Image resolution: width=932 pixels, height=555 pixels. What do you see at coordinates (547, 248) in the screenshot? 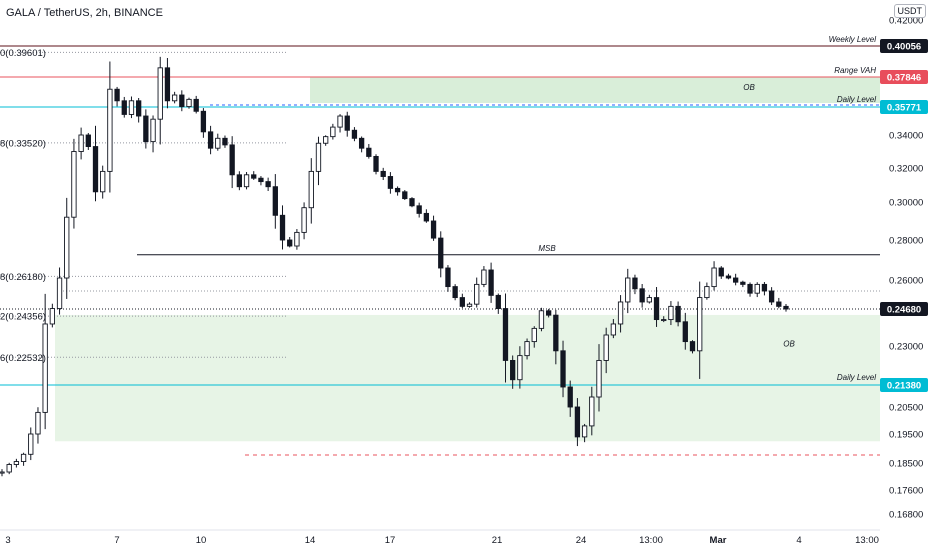
I see `msb-label: MSB` at bounding box center [547, 248].